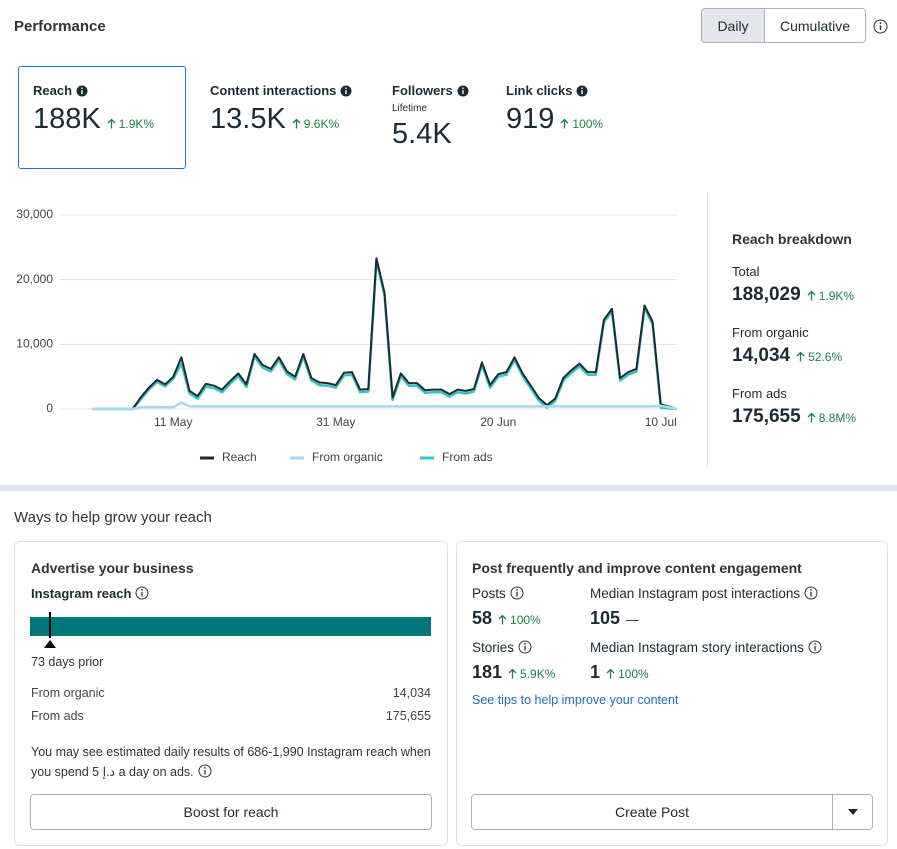 The image size is (897, 849). I want to click on toggle-daily: Daily, so click(733, 25).